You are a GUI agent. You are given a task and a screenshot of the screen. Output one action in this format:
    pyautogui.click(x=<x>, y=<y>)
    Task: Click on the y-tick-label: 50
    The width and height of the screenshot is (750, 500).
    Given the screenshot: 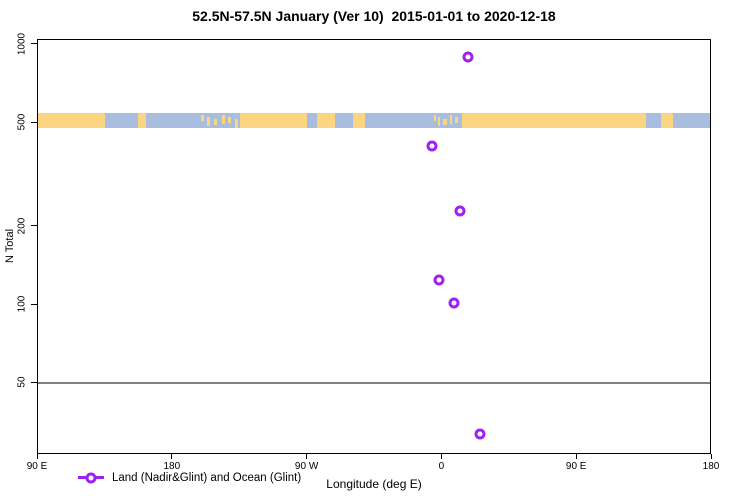 What is the action you would take?
    pyautogui.click(x=22, y=382)
    